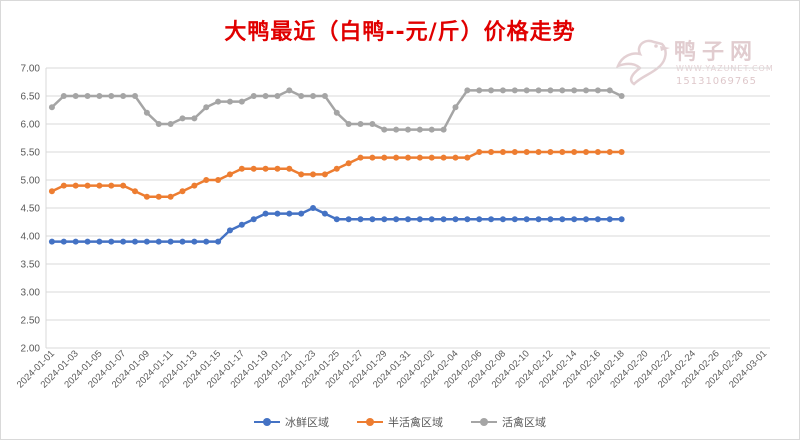 This screenshot has width=800, height=440. I want to click on y-tick-label: 6.50, so click(31, 97).